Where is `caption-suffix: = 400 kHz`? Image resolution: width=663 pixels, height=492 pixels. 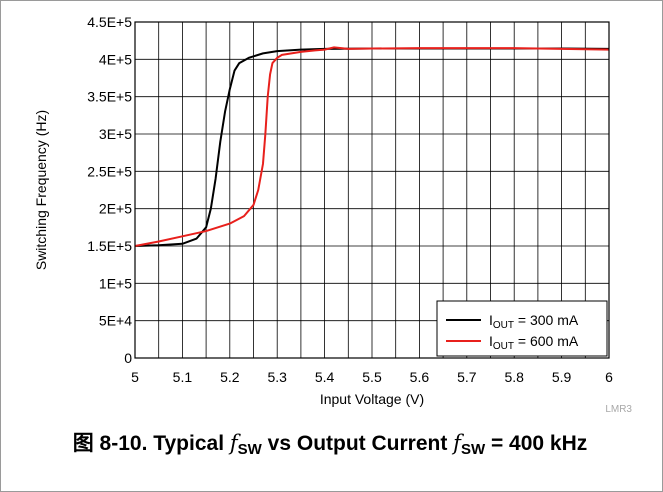 caption-suffix: = 400 kHz is located at coordinates (536, 443).